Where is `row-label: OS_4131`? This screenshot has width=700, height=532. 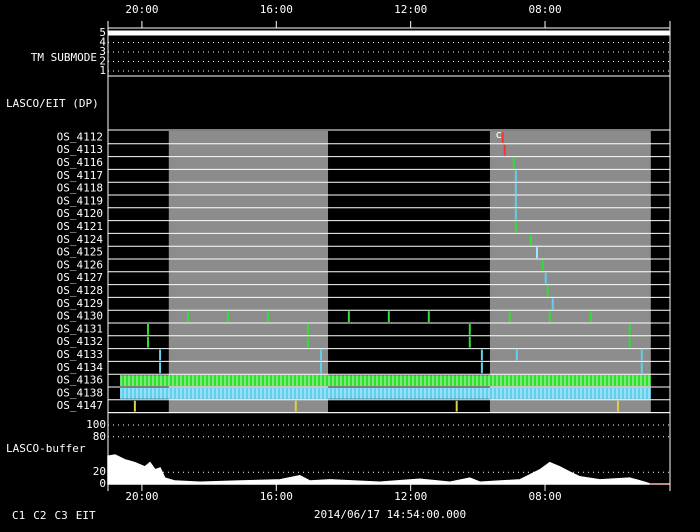
row-label: OS_4131 is located at coordinates (80, 328).